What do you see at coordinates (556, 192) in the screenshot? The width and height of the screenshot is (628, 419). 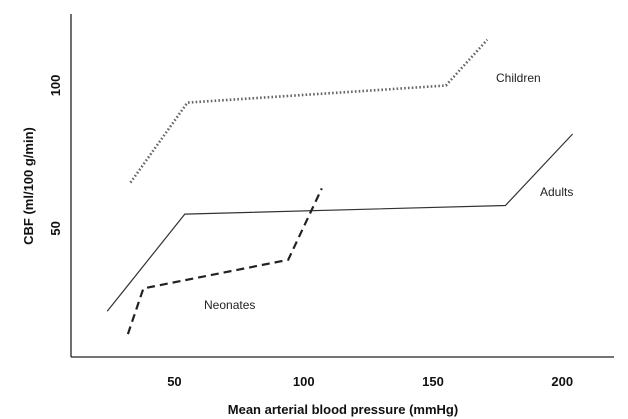 I see `series-label-adults: Adults` at bounding box center [556, 192].